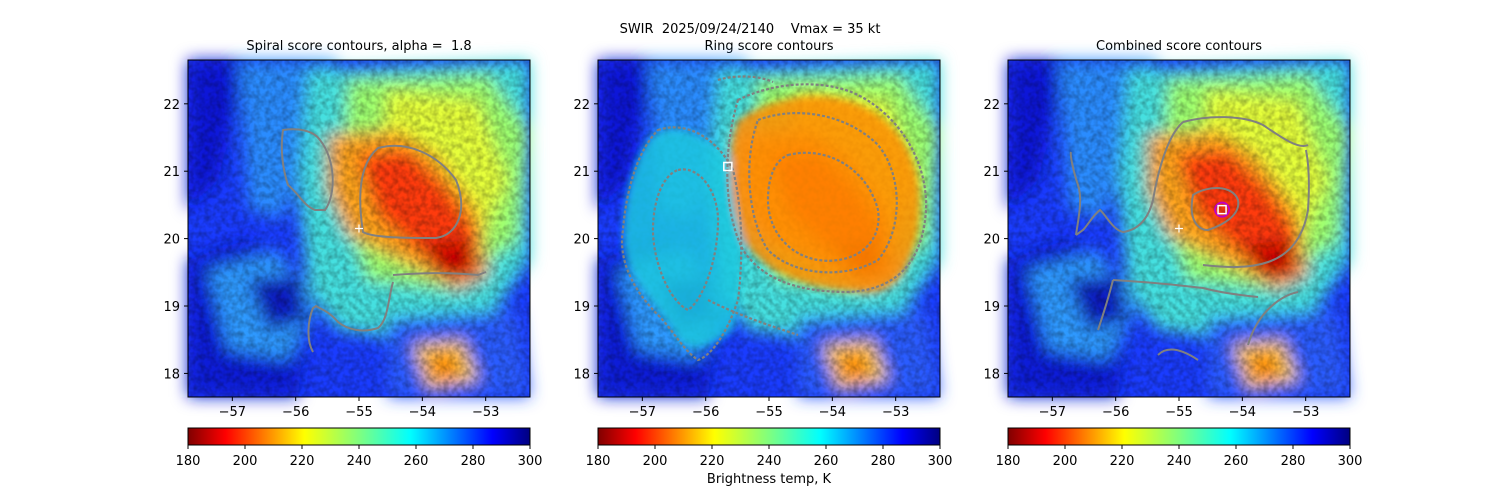 The width and height of the screenshot is (1500, 500). I want to click on center-ring-marker, so click(1222, 209).